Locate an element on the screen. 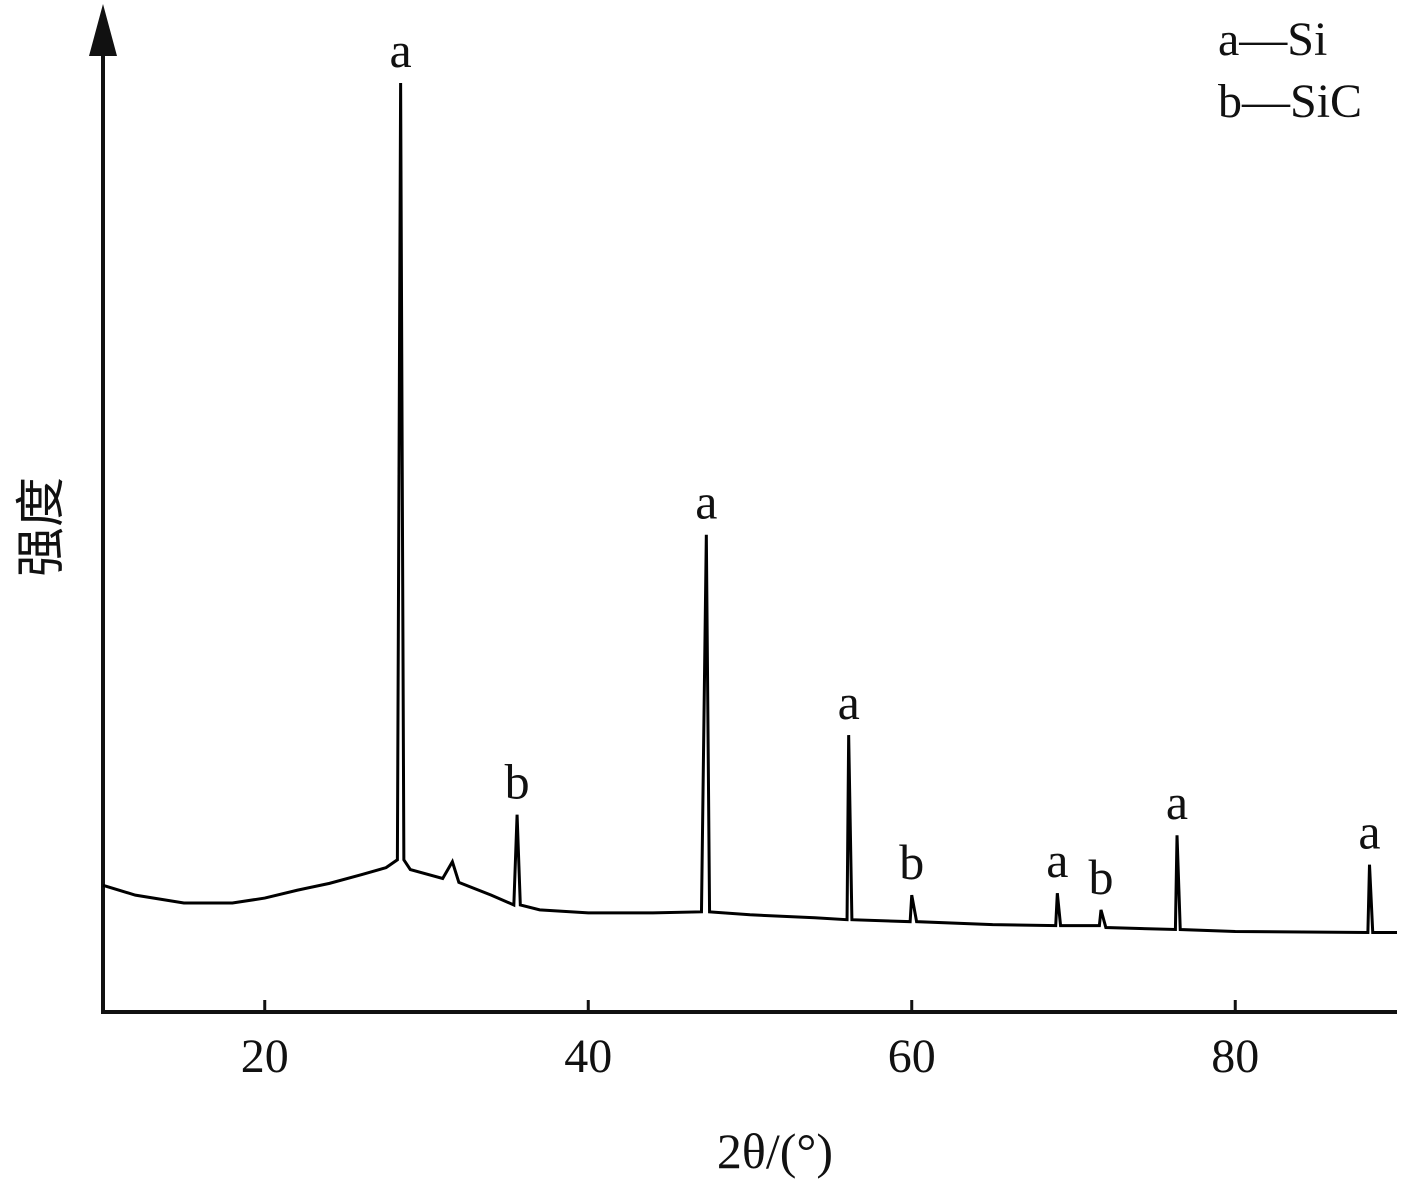  x-tick-label: 40 is located at coordinates (588, 1056).